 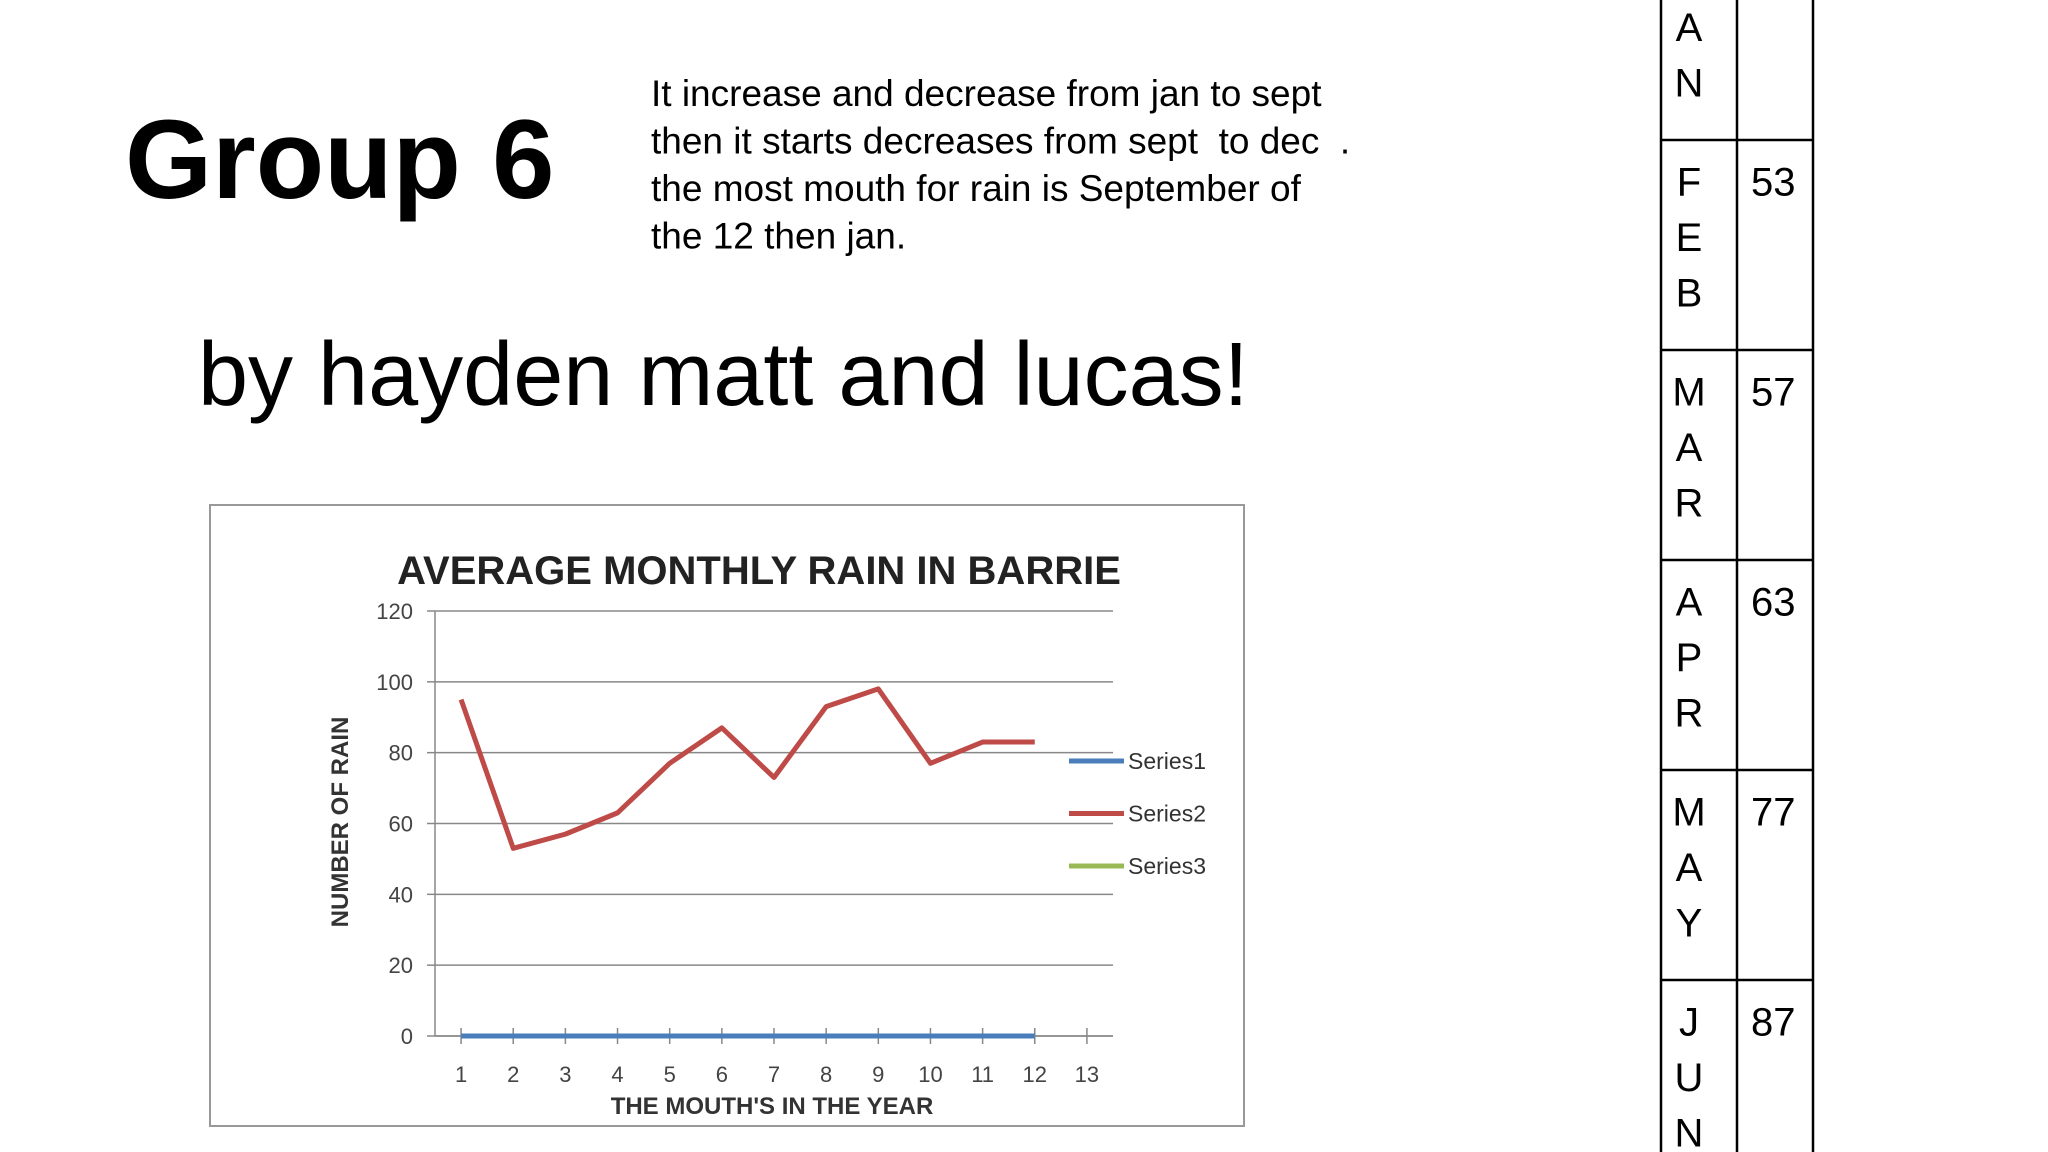 What do you see at coordinates (976, 188) in the screenshot?
I see `description-line: the most mouth for rain is September of` at bounding box center [976, 188].